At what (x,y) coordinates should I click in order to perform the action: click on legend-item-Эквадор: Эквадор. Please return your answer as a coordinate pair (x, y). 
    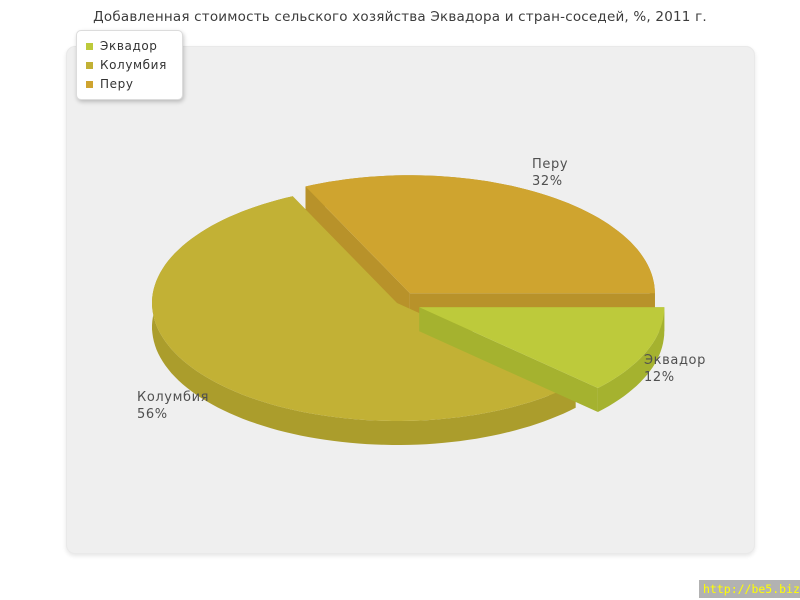
    Looking at the image, I should click on (126, 46).